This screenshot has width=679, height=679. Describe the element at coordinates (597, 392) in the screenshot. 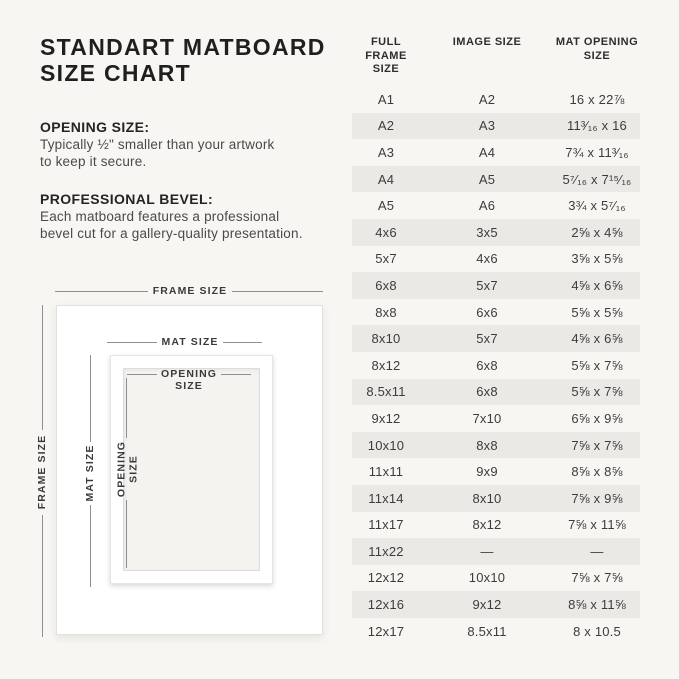

I see `cell-mat-opening-size: 5⅝ x 7⅝` at that location.